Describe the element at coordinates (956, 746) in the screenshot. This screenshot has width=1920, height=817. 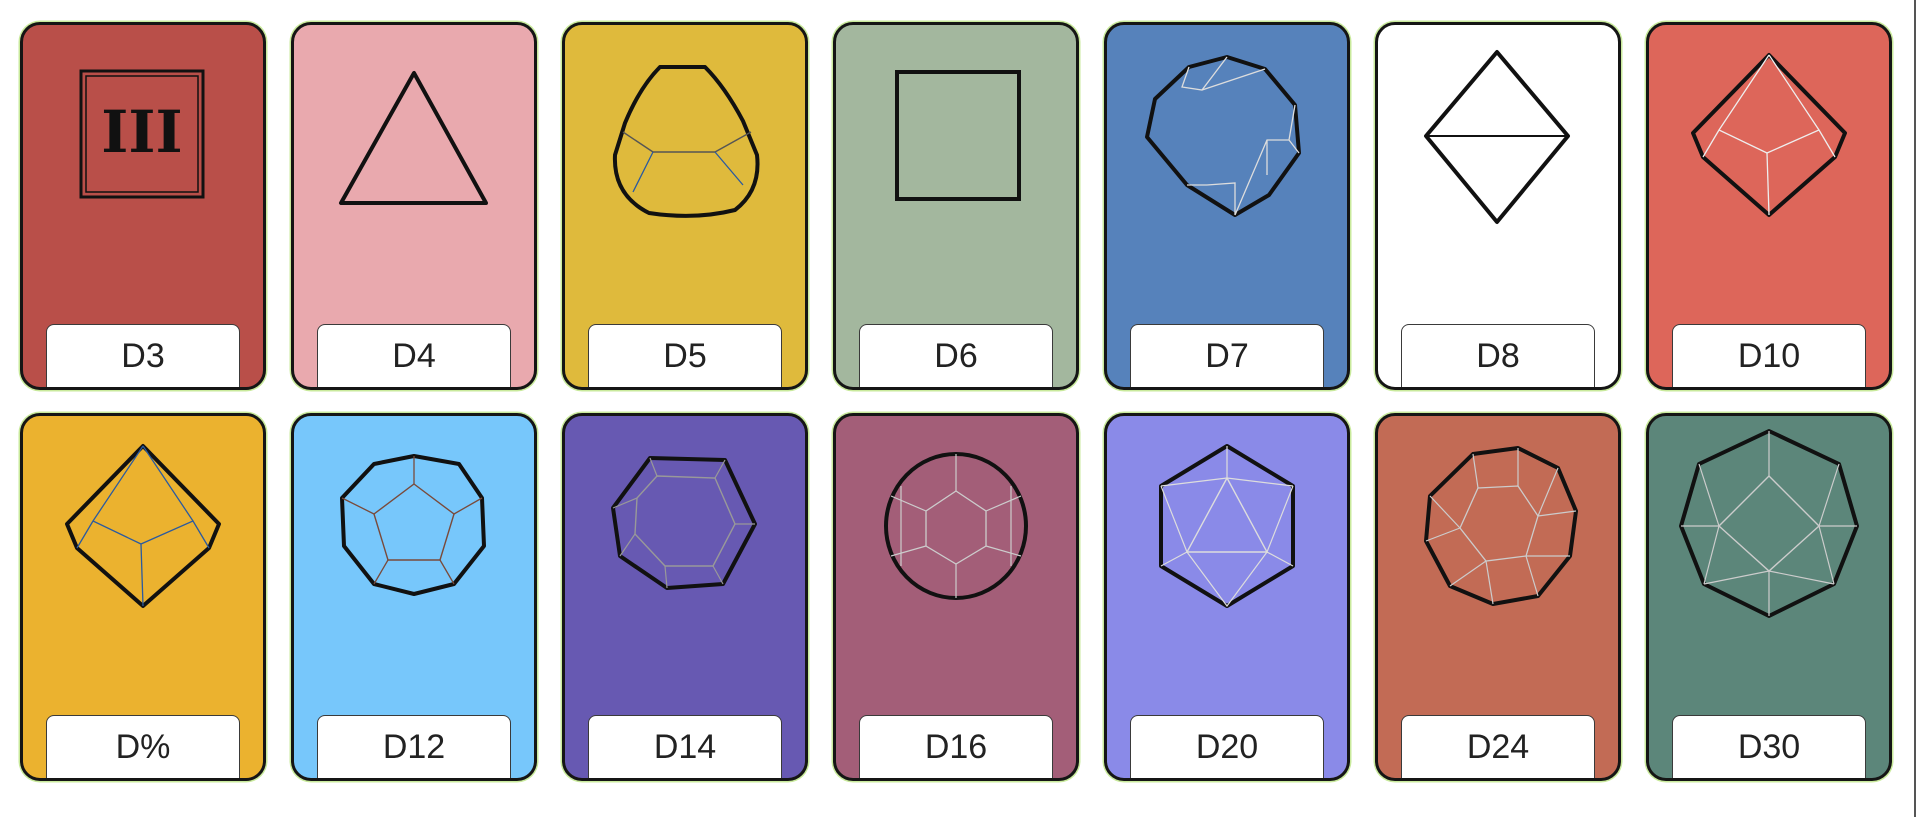
I see `die-label: D16` at that location.